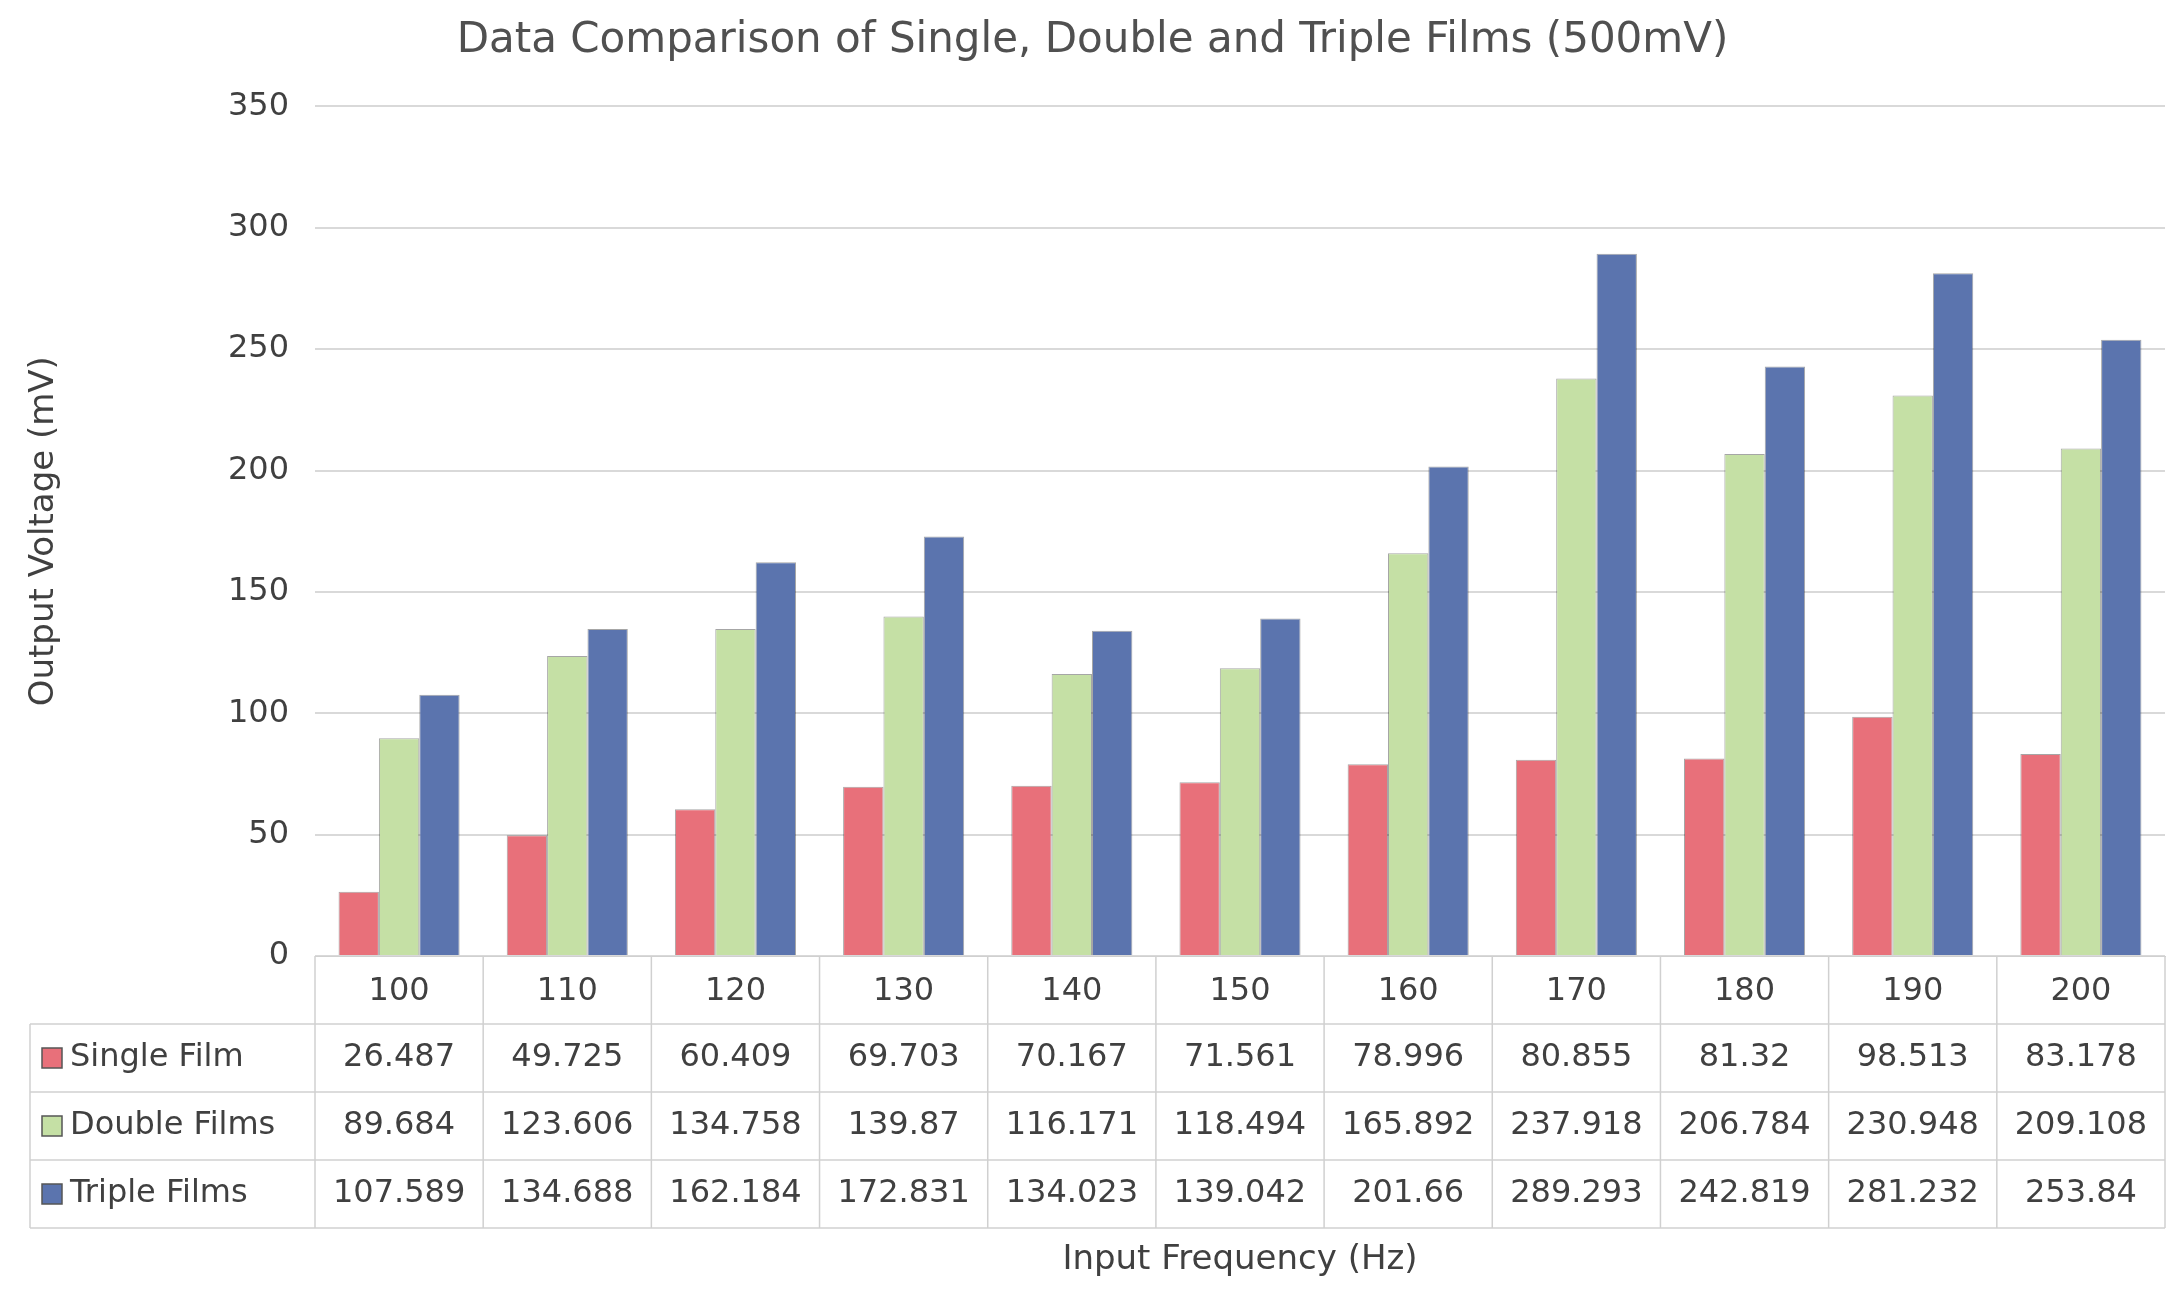 Image resolution: width=2169 pixels, height=1295 pixels. What do you see at coordinates (1240, 988) in the screenshot?
I see `x-tick-label: 150` at bounding box center [1240, 988].